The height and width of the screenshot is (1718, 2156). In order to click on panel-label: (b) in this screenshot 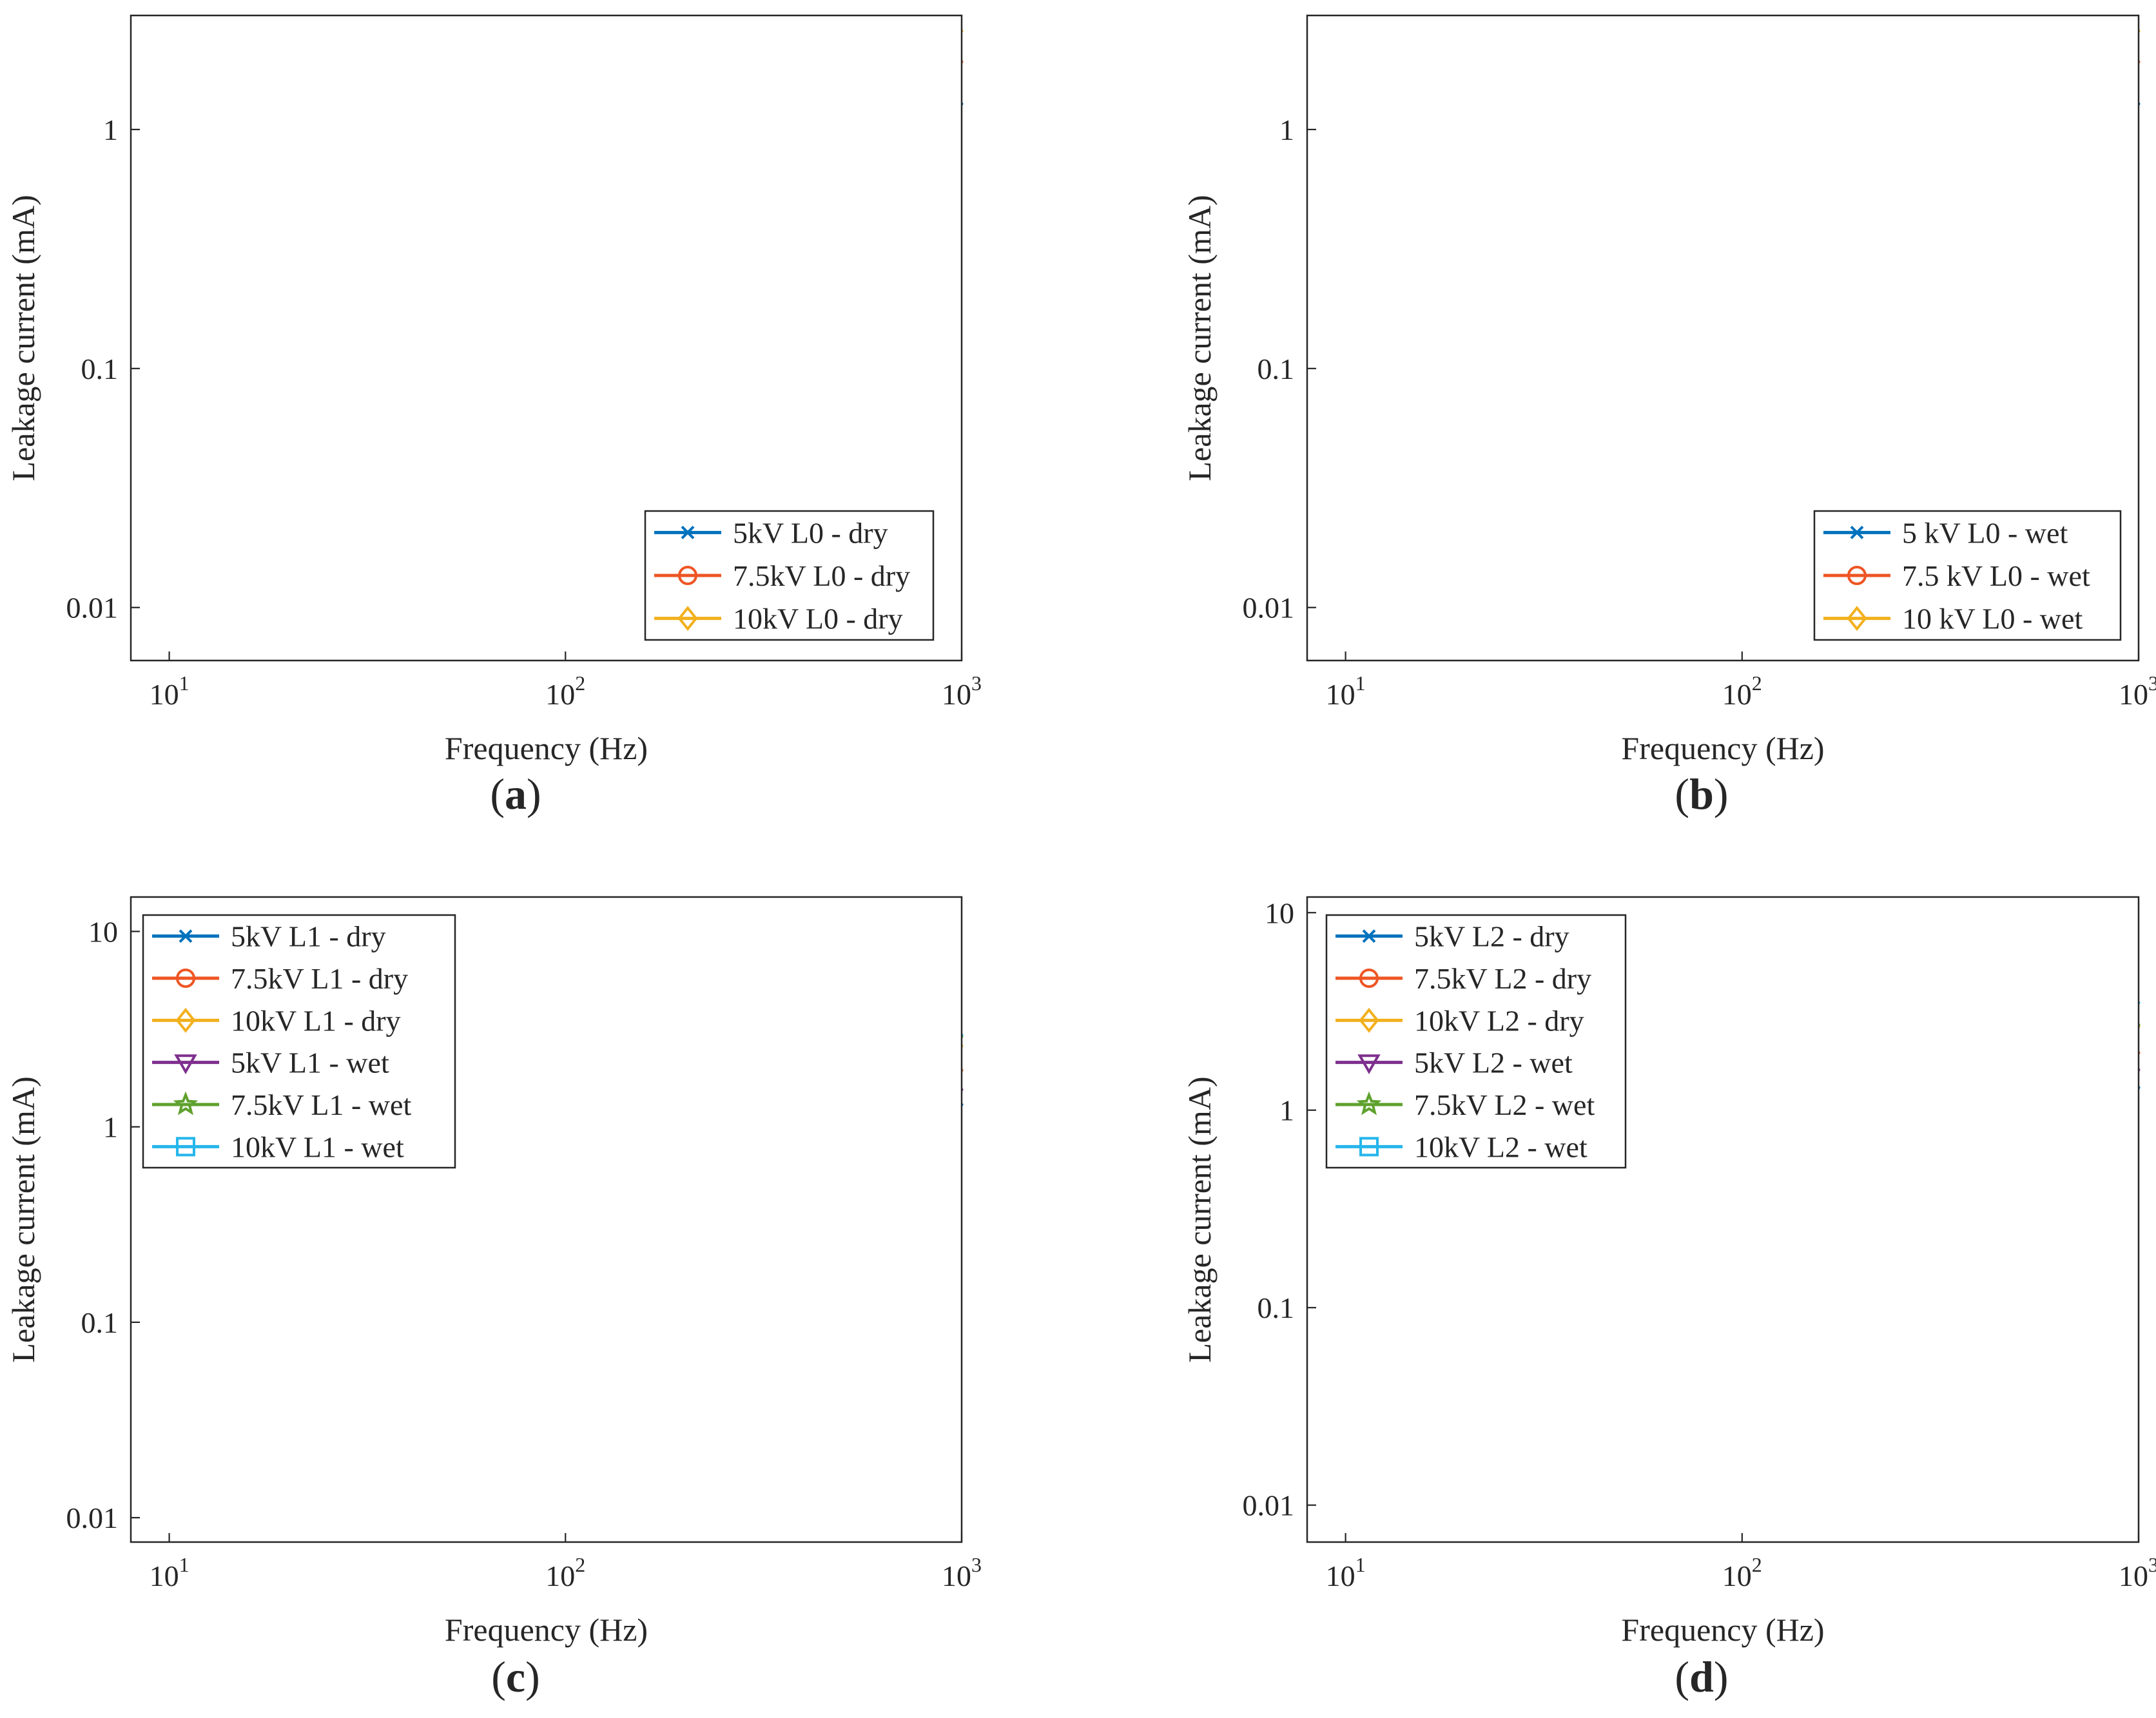, I will do `click(1701, 793)`.